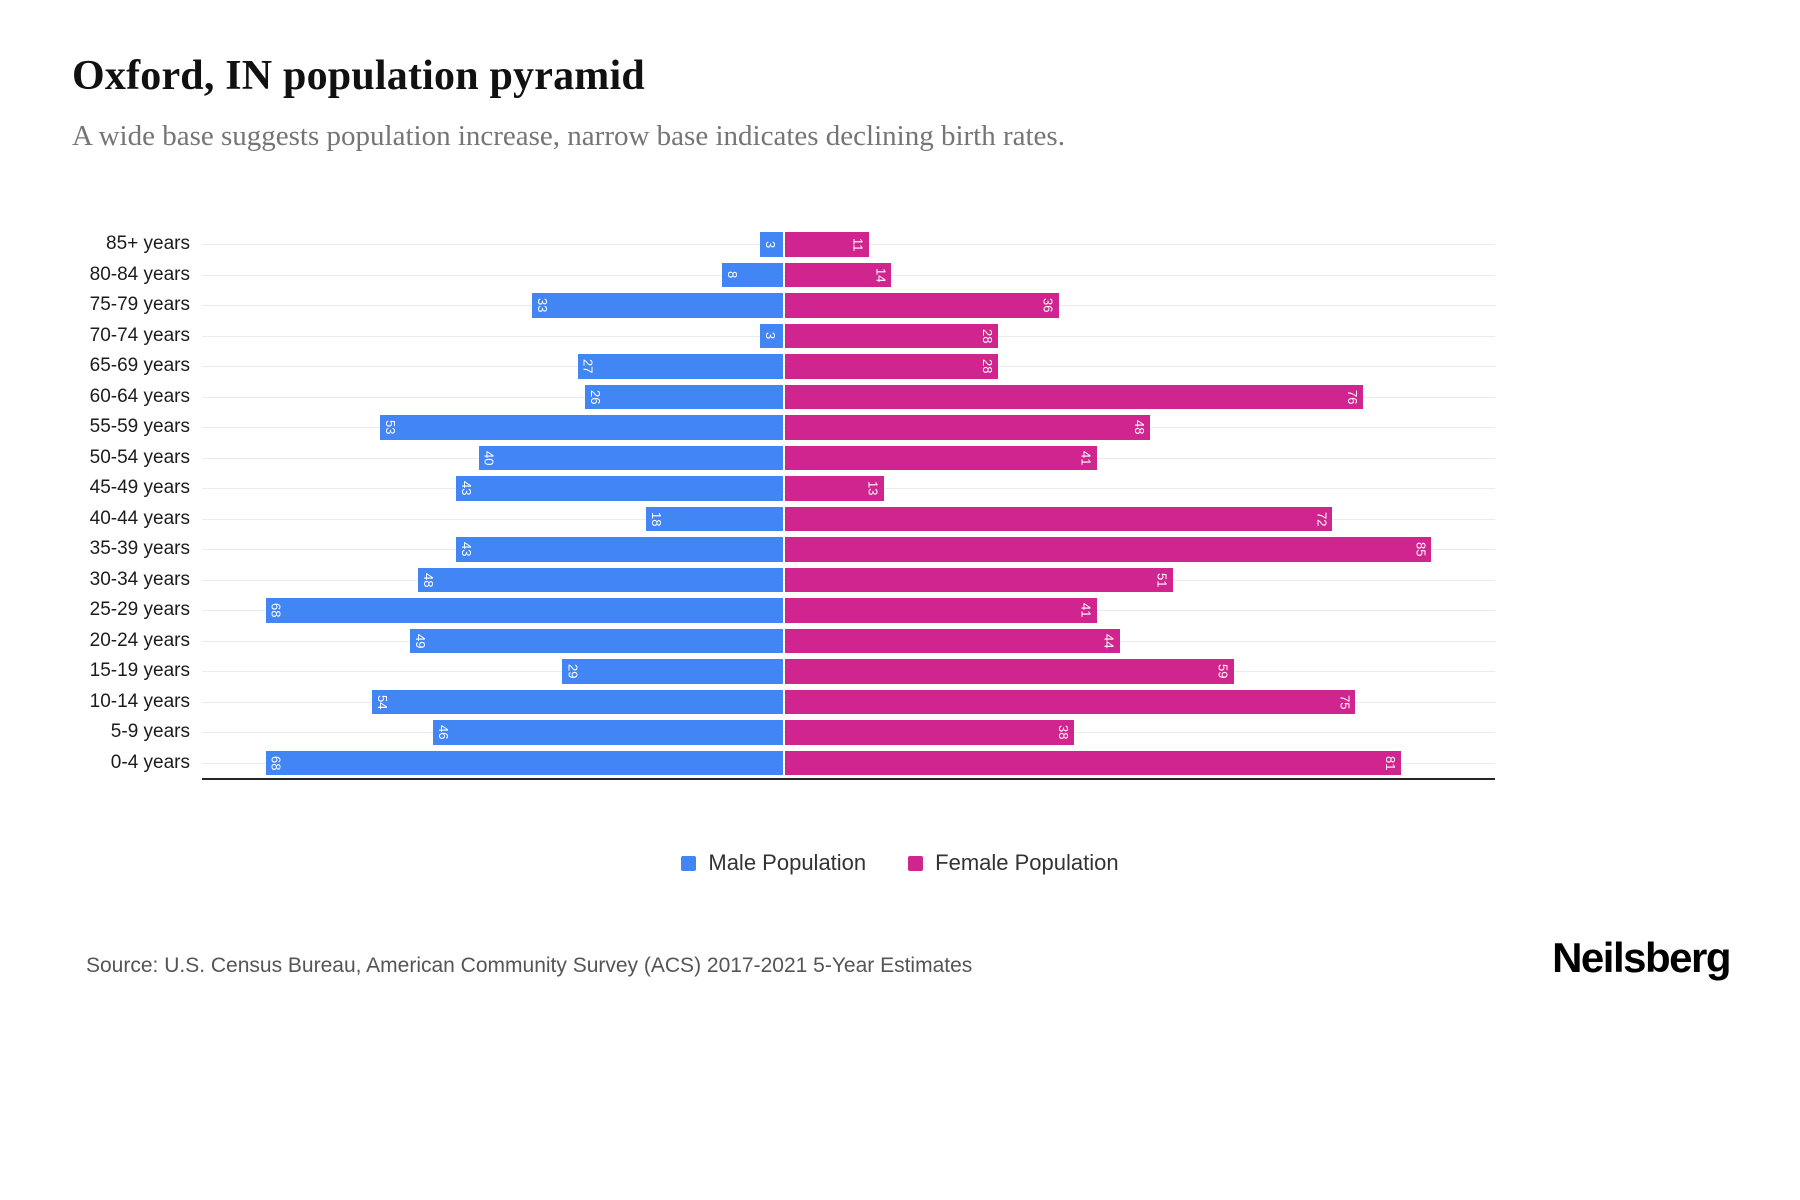  What do you see at coordinates (1092, 762) in the screenshot?
I see `female-bar: 81` at bounding box center [1092, 762].